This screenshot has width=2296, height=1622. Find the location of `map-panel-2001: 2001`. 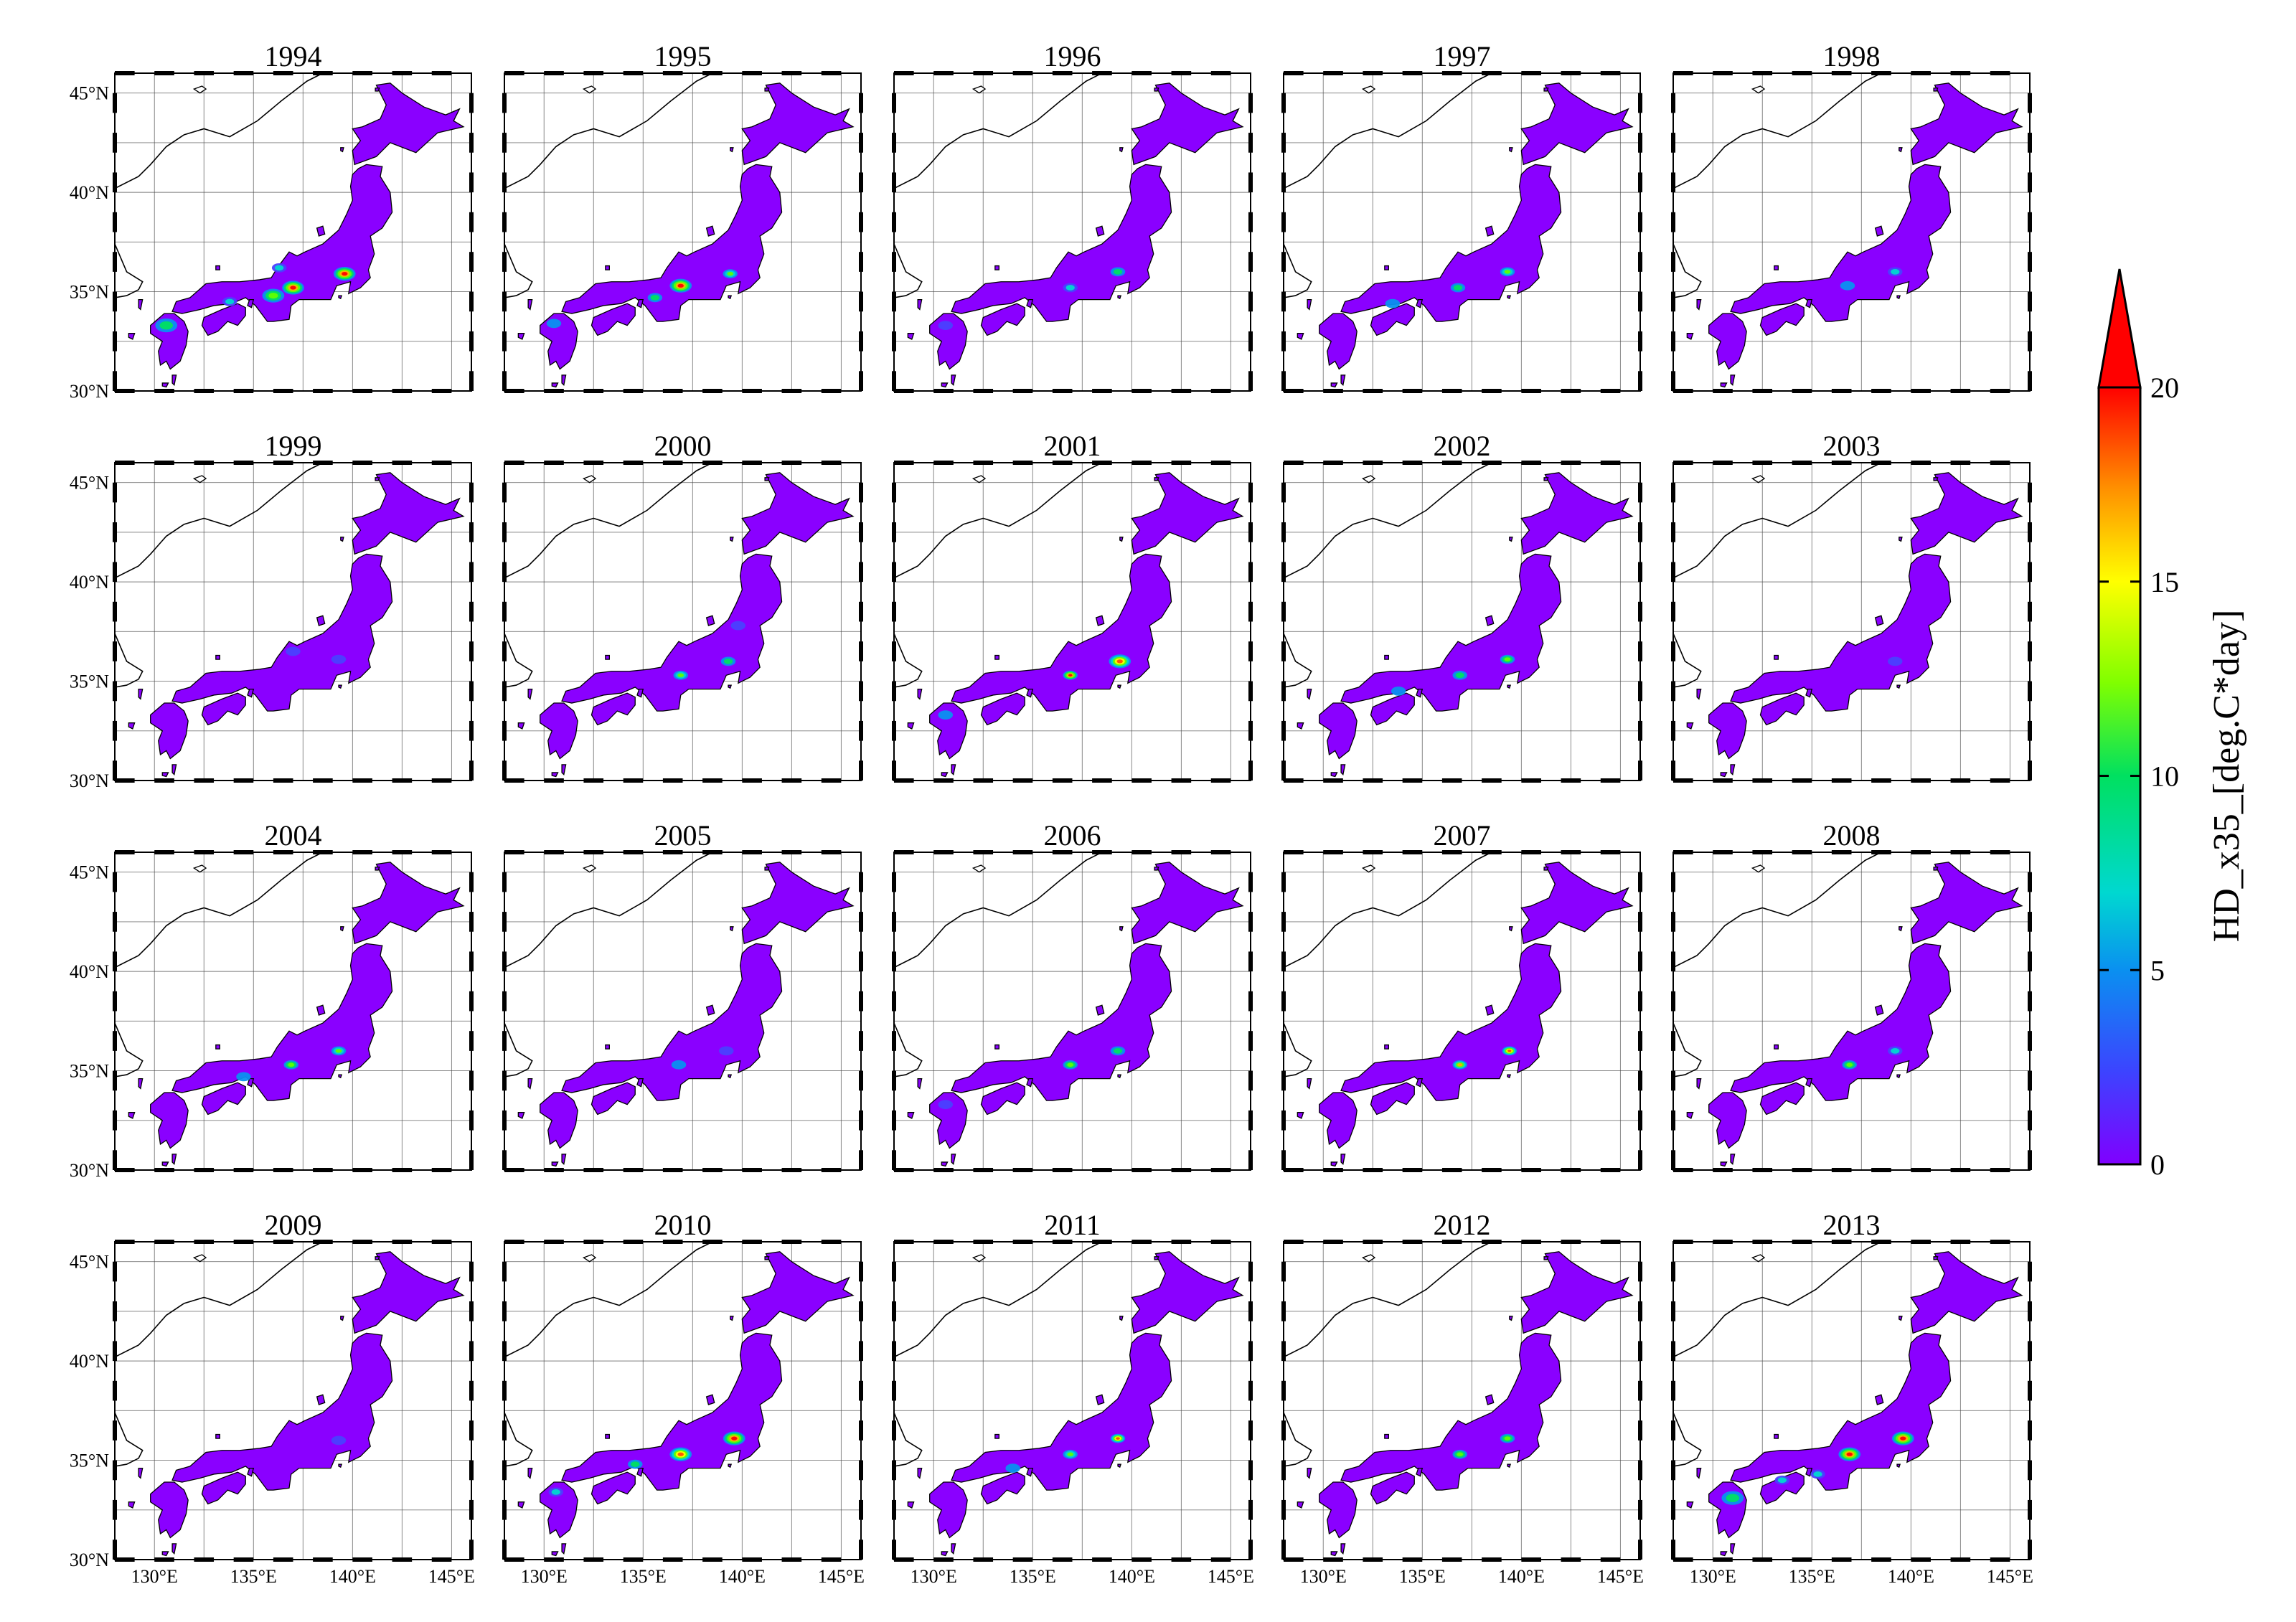

map-panel-2001: 2001 is located at coordinates (1073, 607).